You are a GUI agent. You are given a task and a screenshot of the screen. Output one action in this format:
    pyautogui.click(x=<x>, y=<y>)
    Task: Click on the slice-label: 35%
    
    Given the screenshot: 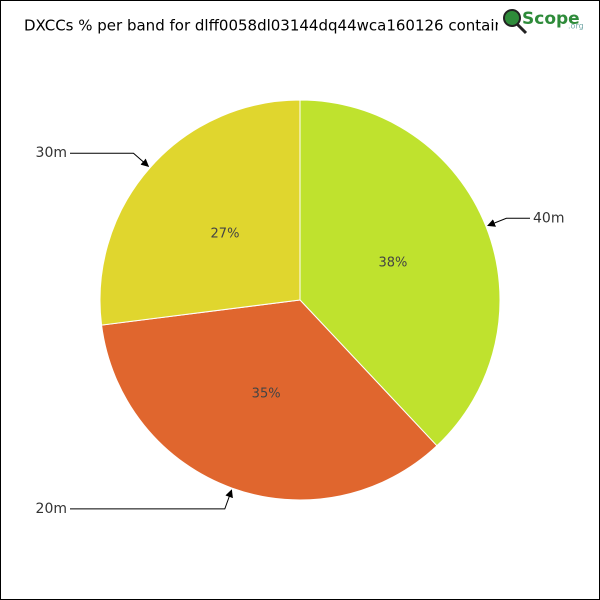 What is the action you would take?
    pyautogui.click(x=266, y=394)
    